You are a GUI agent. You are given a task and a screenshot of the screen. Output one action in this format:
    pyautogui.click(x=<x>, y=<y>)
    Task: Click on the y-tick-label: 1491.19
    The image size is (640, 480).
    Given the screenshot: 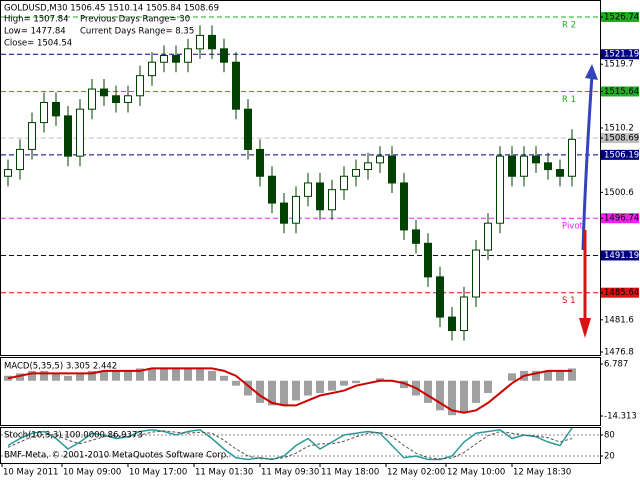 What is the action you would take?
    pyautogui.click(x=621, y=256)
    